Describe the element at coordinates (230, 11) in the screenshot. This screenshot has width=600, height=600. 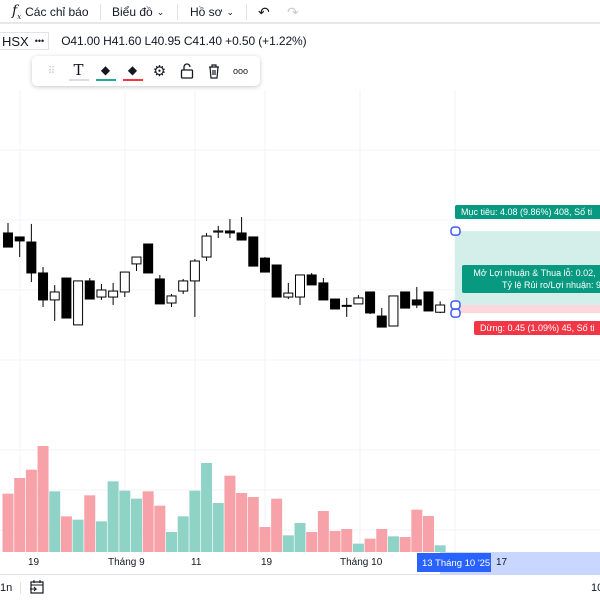
I see `chevron-down-icon: ⌄` at that location.